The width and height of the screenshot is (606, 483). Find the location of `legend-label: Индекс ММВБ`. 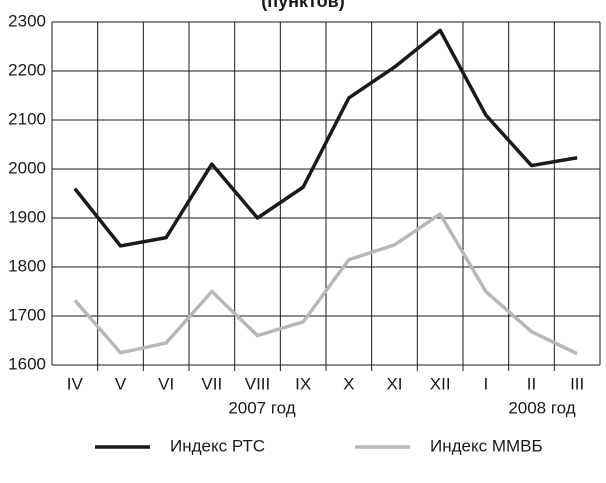

legend-label: Индекс ММВБ is located at coordinates (486, 445).